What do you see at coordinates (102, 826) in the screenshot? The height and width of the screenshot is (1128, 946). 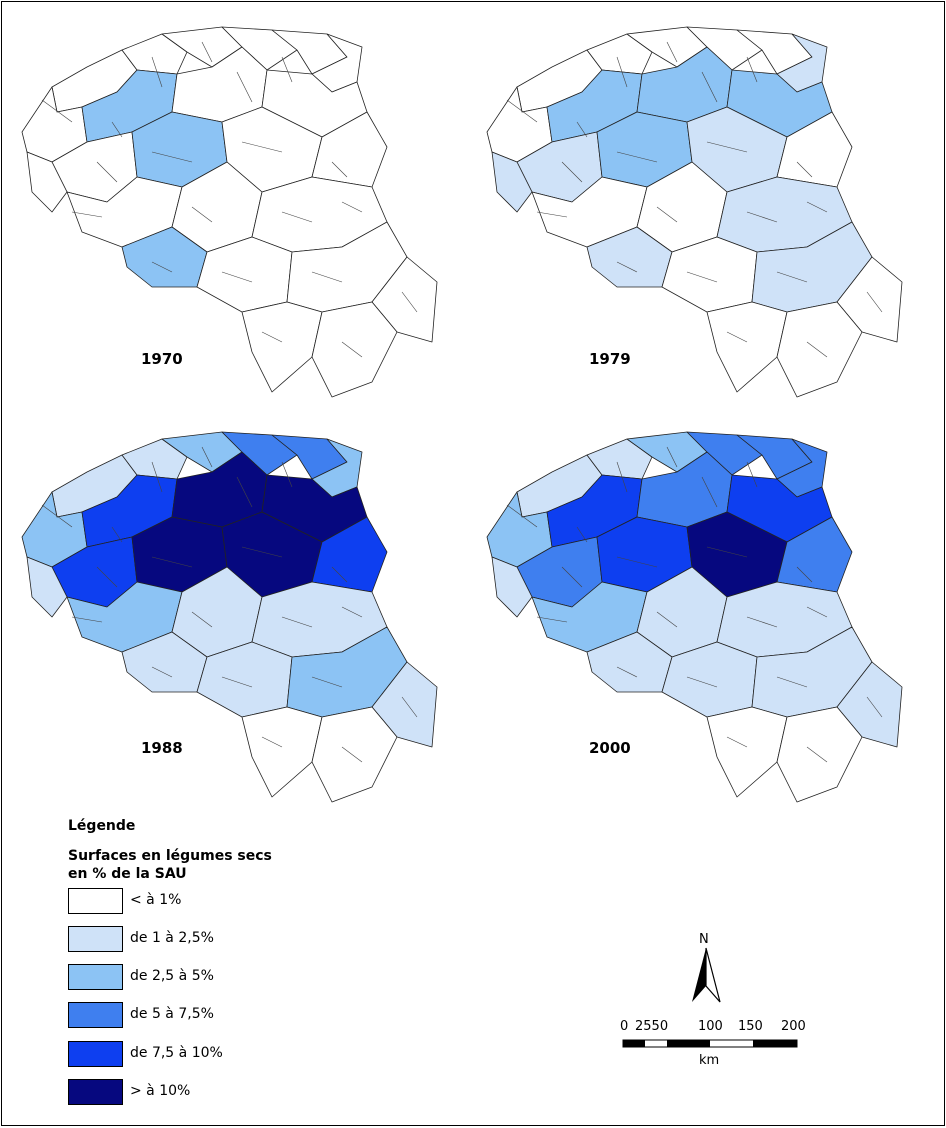 I see `legend-title: Légende` at bounding box center [102, 826].